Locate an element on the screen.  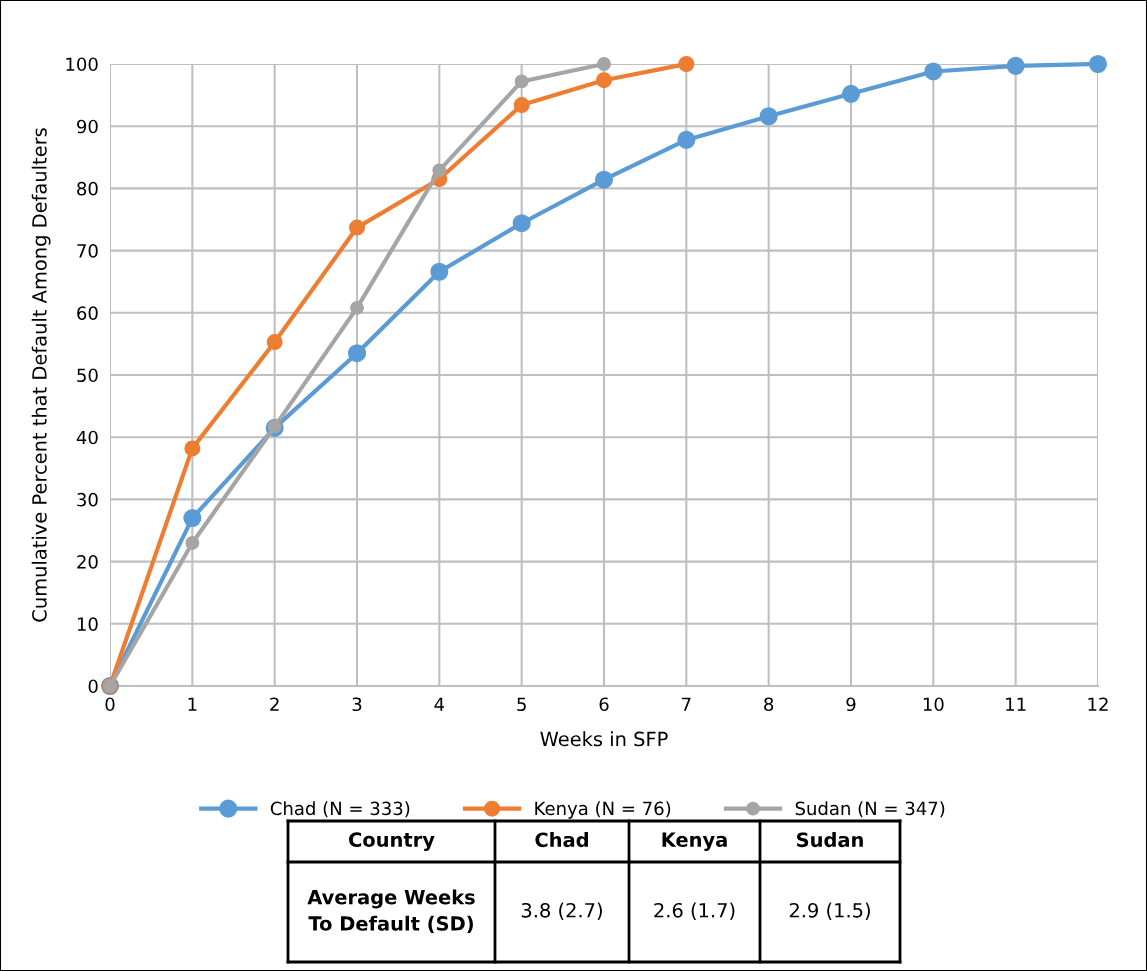
y-tick-label: 40 is located at coordinates (87, 437).